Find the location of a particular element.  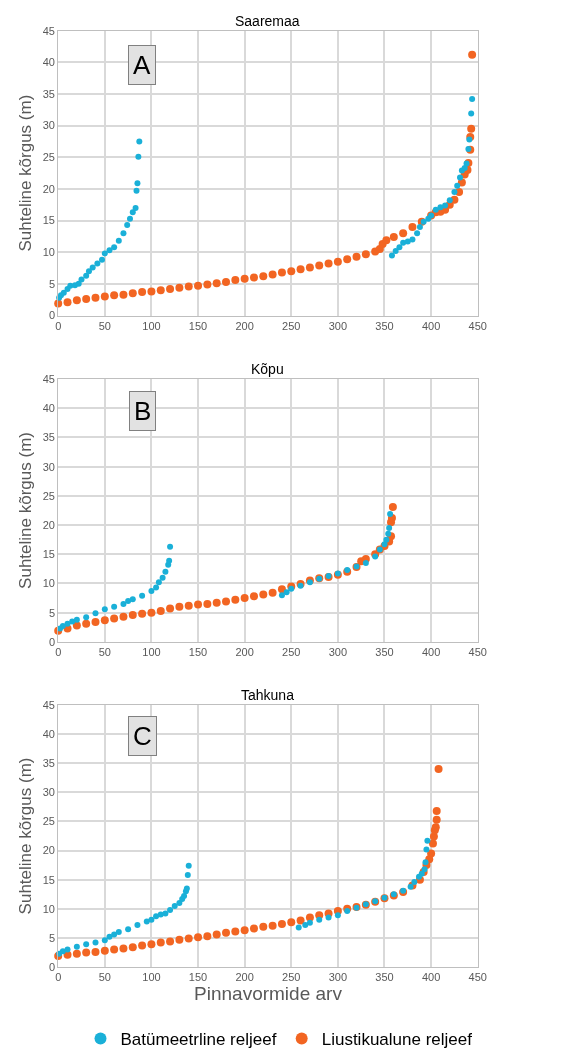

x-axis-title: Pinnavormide arv is located at coordinates (268, 994).